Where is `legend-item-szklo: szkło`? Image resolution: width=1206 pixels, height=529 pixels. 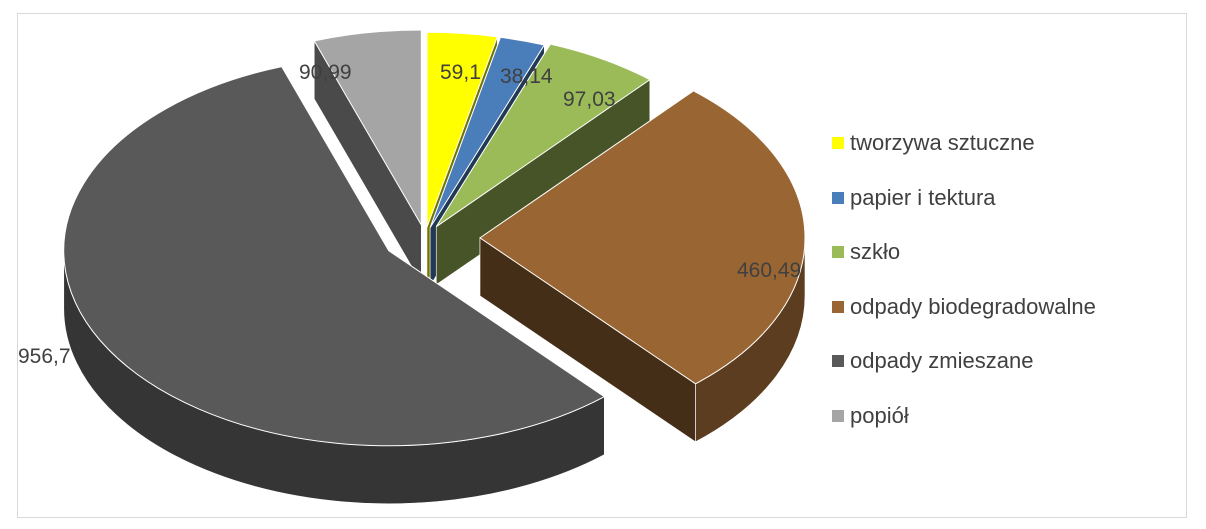 legend-item-szklo: szkło is located at coordinates (964, 252).